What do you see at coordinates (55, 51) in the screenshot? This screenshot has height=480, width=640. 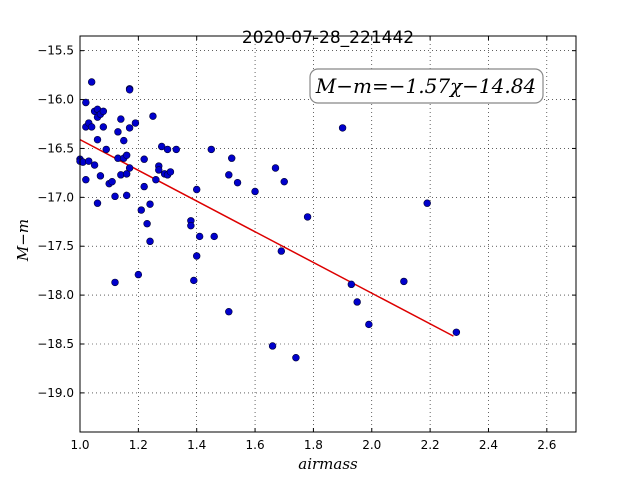 I see `y-tick-label: −15.5` at bounding box center [55, 51].